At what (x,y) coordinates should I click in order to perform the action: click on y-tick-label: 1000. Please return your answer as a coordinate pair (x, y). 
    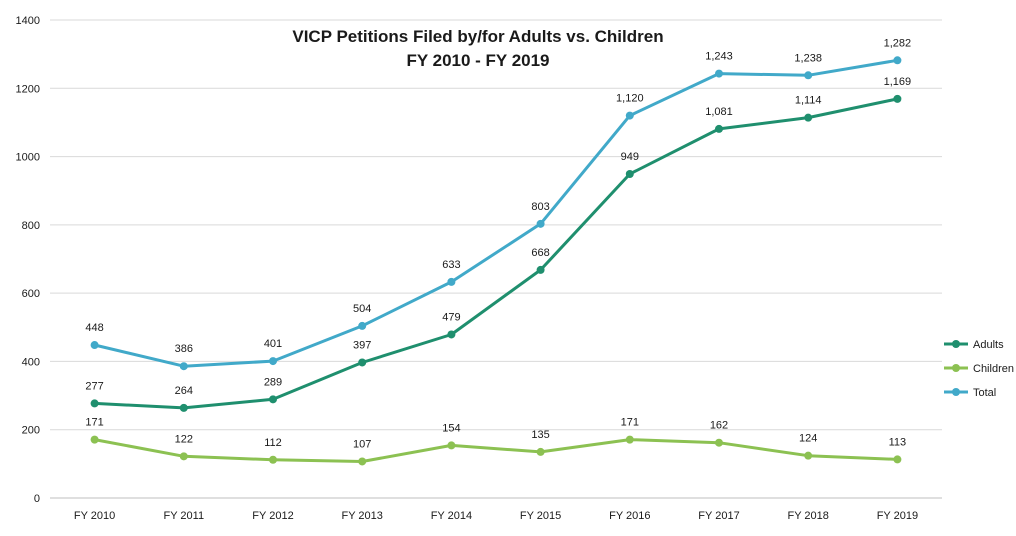
    Looking at the image, I should click on (28, 158).